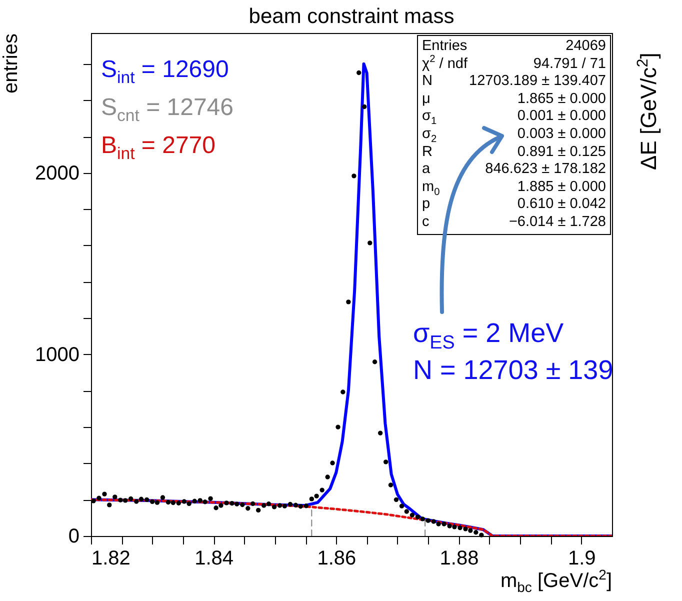 The width and height of the screenshot is (682, 601). What do you see at coordinates (445, 46) in the screenshot?
I see `annotation: Entries` at bounding box center [445, 46].